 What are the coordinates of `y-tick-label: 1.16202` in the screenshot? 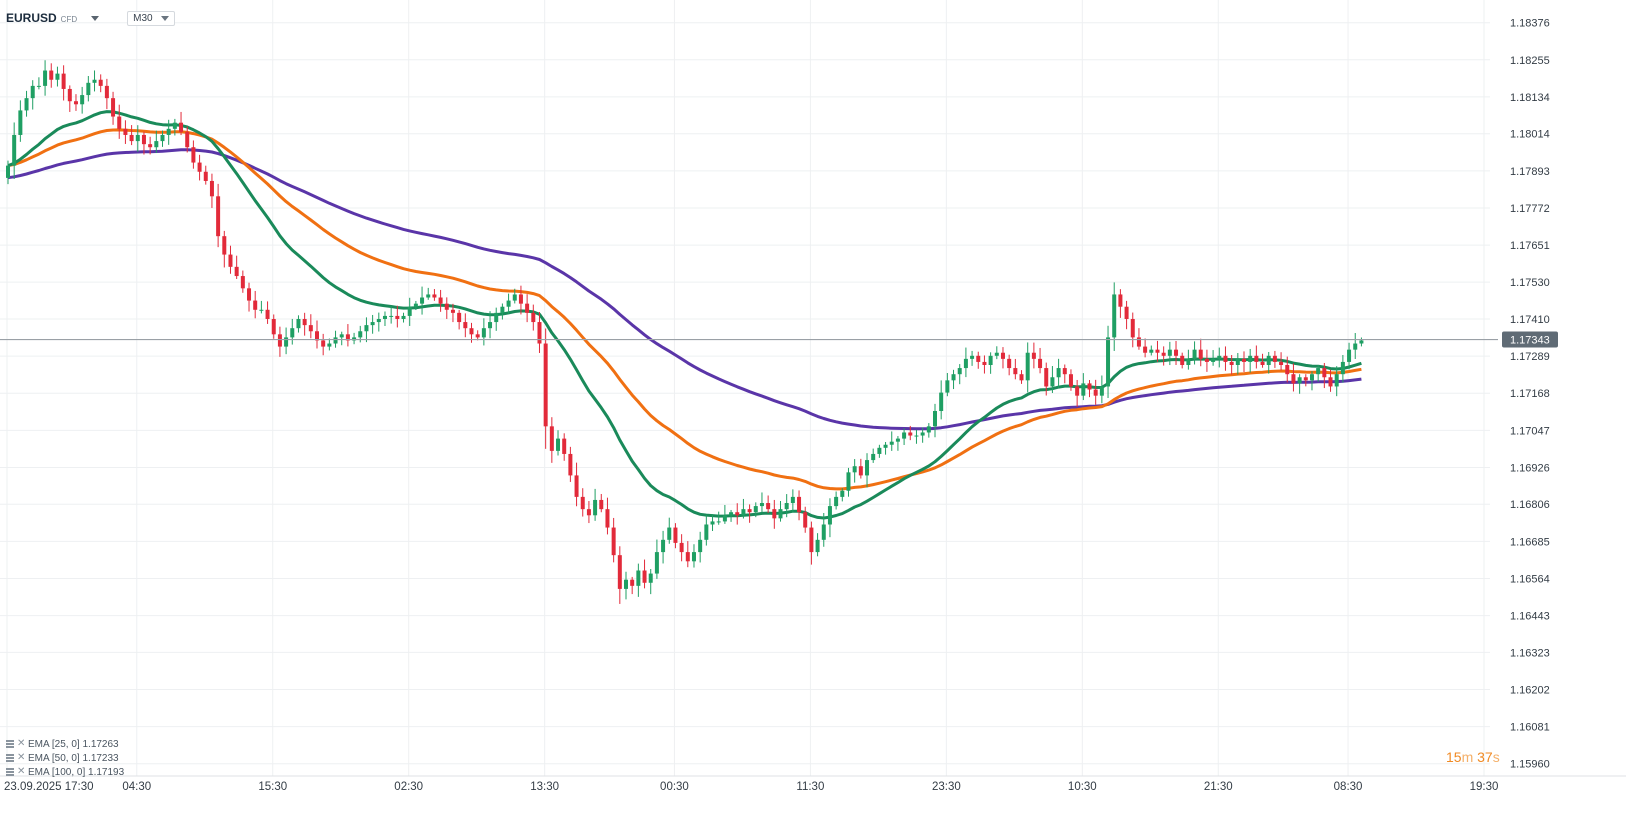 It's located at (1530, 691).